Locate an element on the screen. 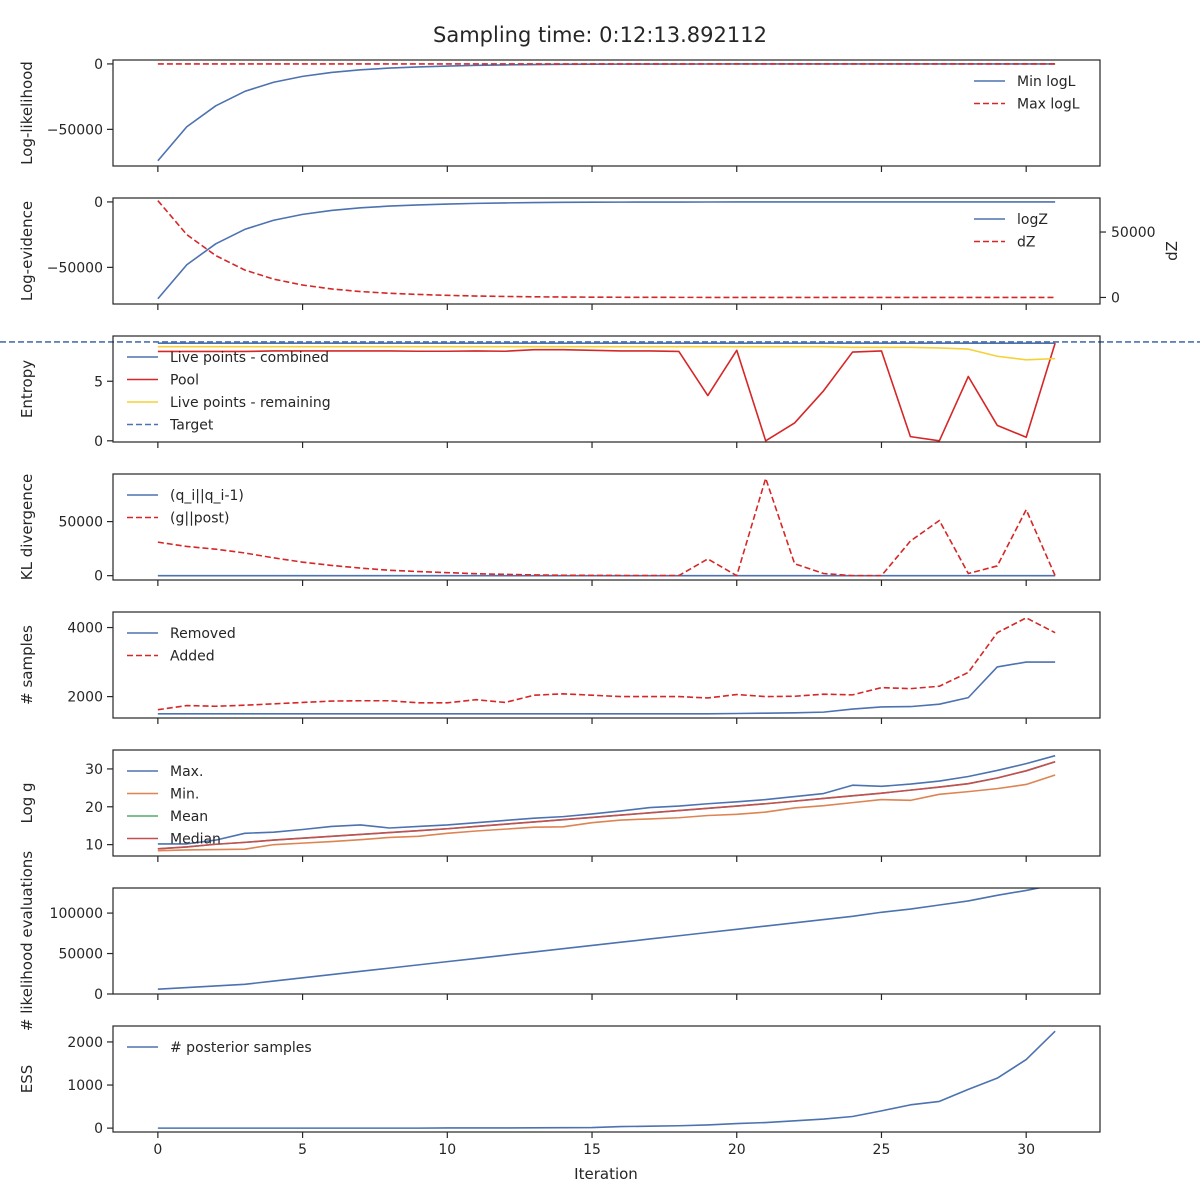 The width and height of the screenshot is (1200, 1200). x-tick-label: 30 is located at coordinates (1026, 1150).